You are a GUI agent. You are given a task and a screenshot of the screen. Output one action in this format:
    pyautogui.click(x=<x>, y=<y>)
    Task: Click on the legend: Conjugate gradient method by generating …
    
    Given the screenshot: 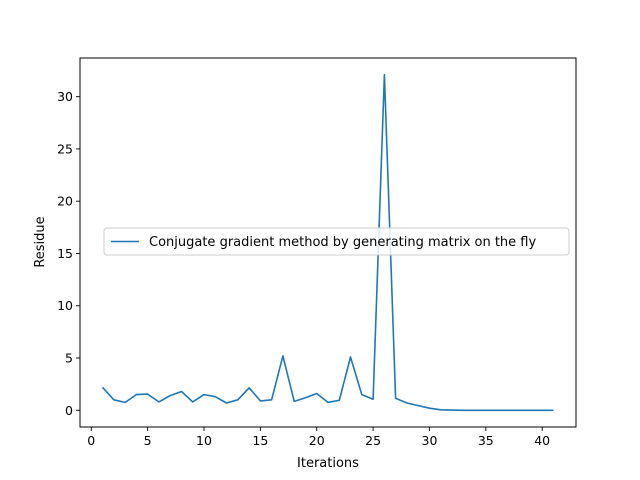 What is the action you would take?
    pyautogui.click(x=336, y=241)
    